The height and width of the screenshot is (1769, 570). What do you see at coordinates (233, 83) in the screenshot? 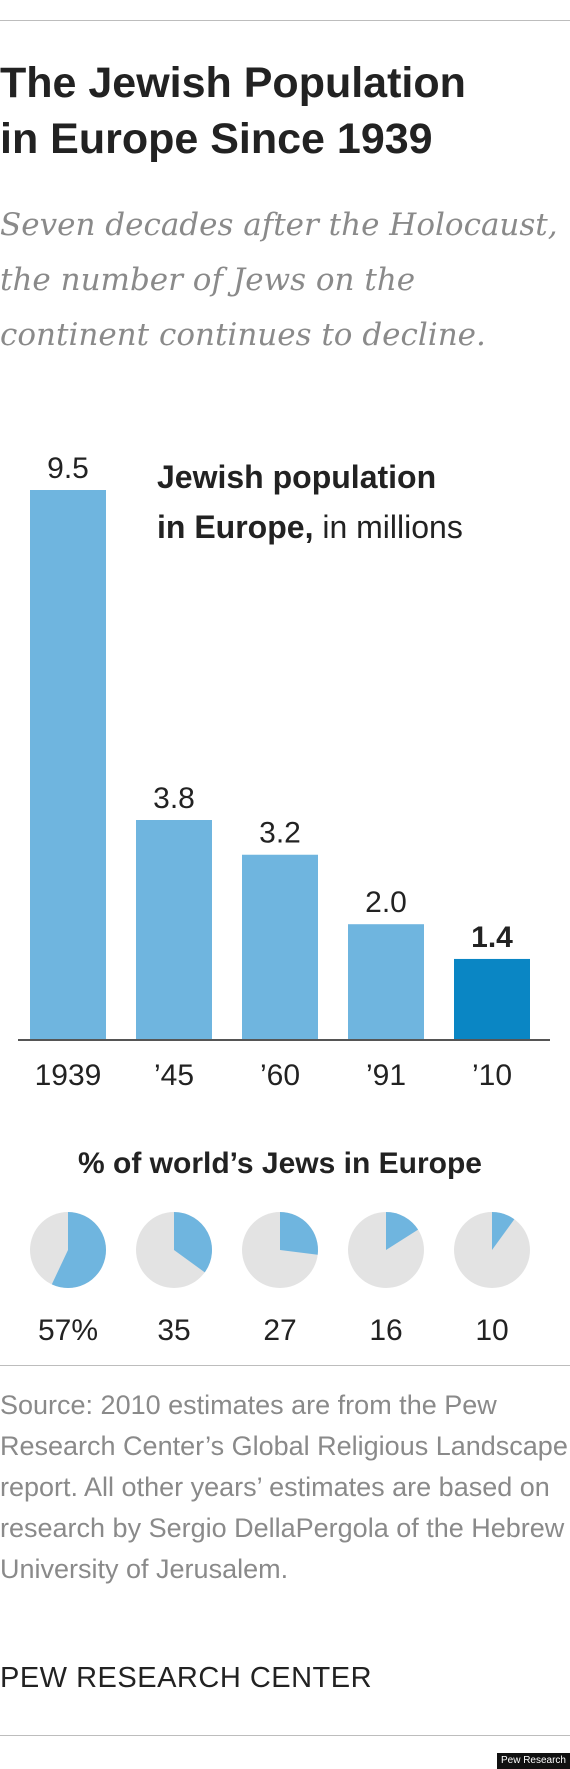
I see `title-line-1: The Jewish Population` at bounding box center [233, 83].